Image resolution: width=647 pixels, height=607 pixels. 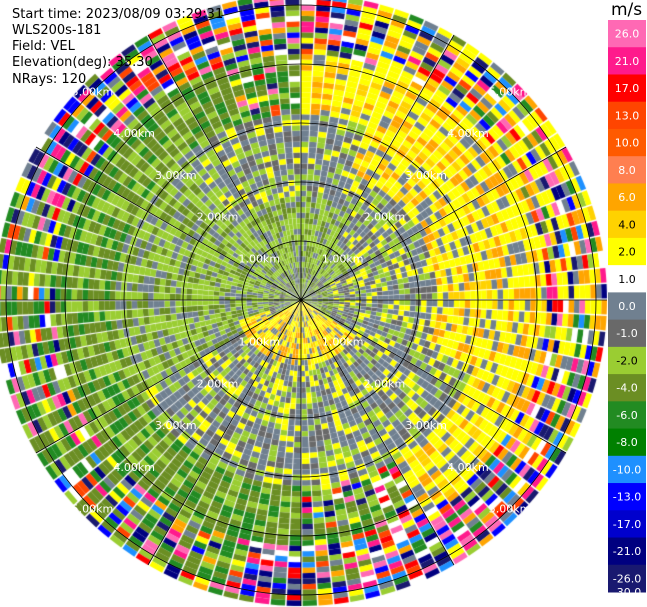 I want to click on colorbar-tick-label: 21.0, so click(x=627, y=61).